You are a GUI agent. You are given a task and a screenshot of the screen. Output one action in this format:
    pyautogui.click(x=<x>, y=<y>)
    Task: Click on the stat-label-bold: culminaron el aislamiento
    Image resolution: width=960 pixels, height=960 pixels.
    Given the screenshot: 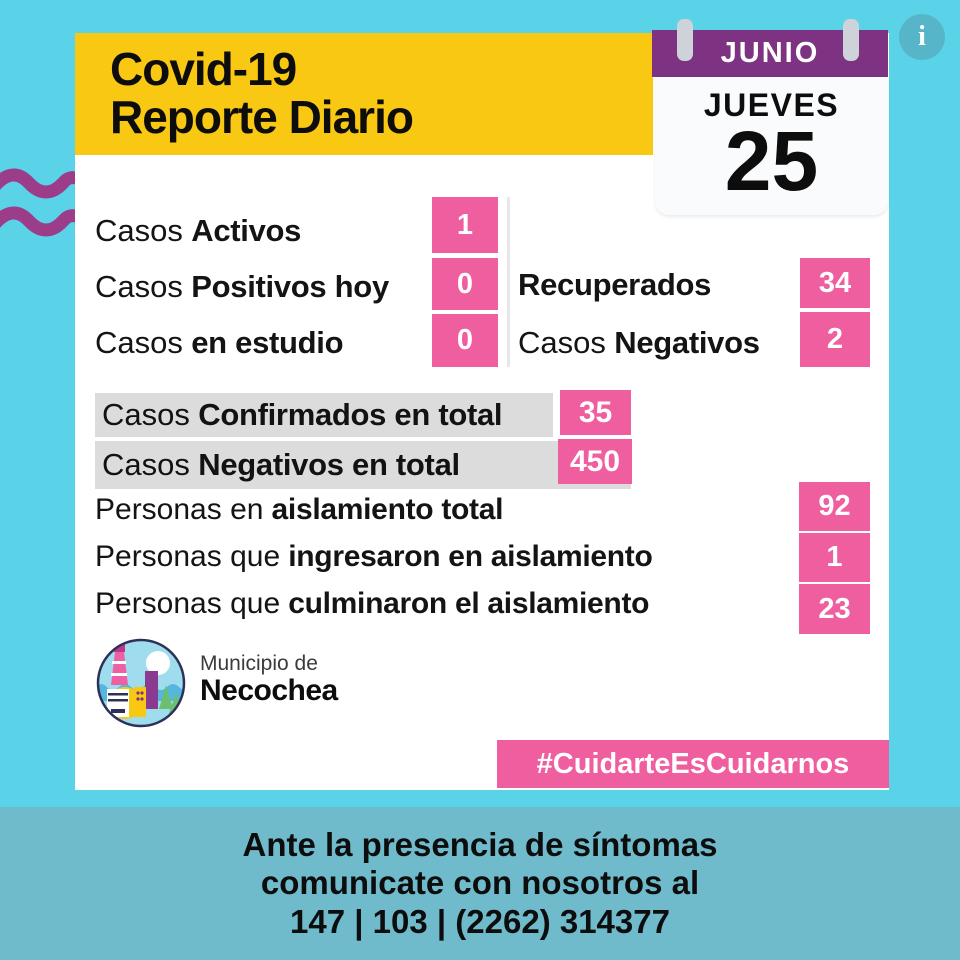 What is the action you would take?
    pyautogui.click(x=469, y=603)
    